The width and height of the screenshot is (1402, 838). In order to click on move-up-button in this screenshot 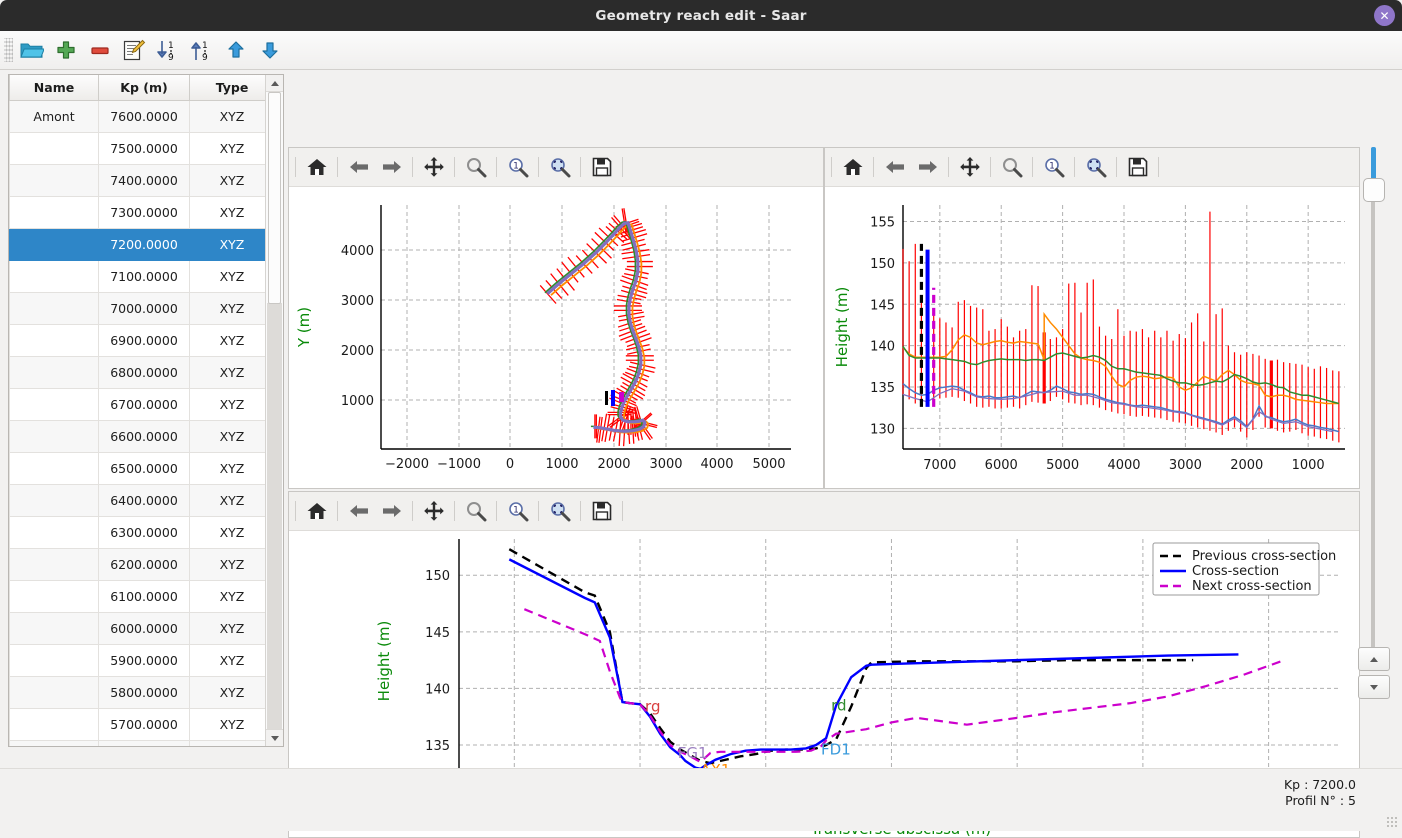, I will do `click(236, 50)`.